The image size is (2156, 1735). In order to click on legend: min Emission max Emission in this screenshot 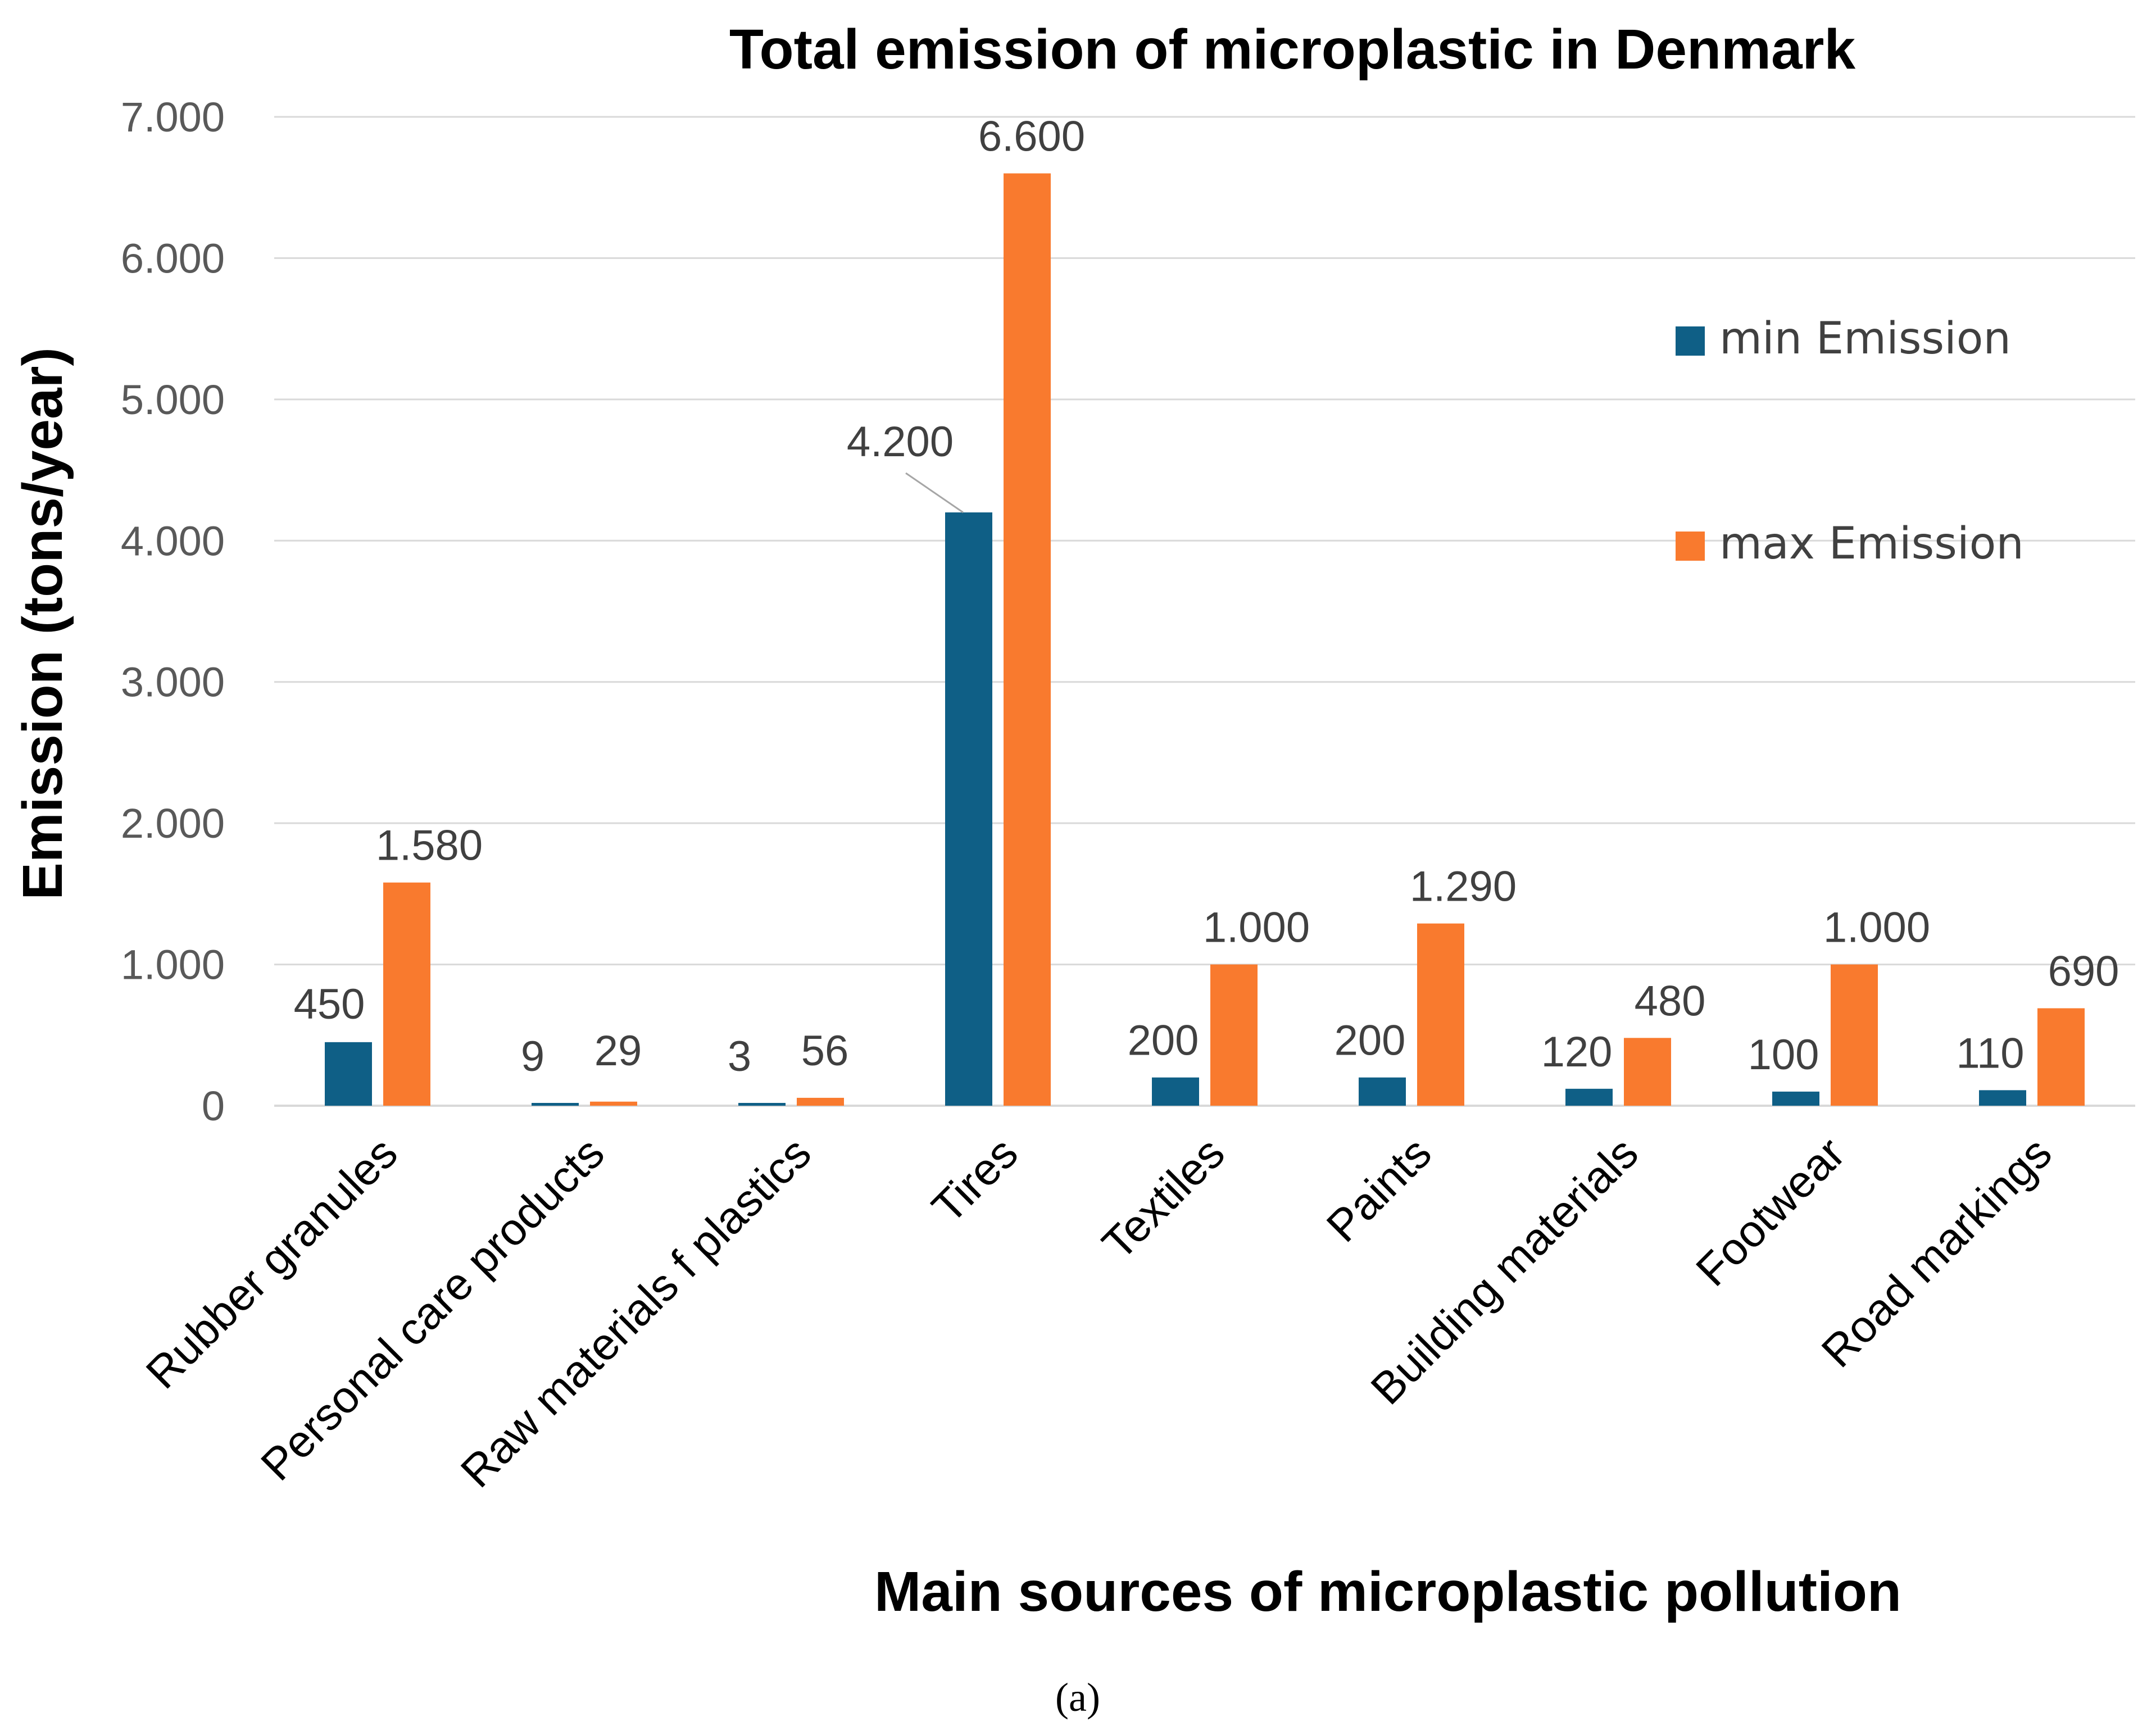, I will do `click(1850, 441)`.